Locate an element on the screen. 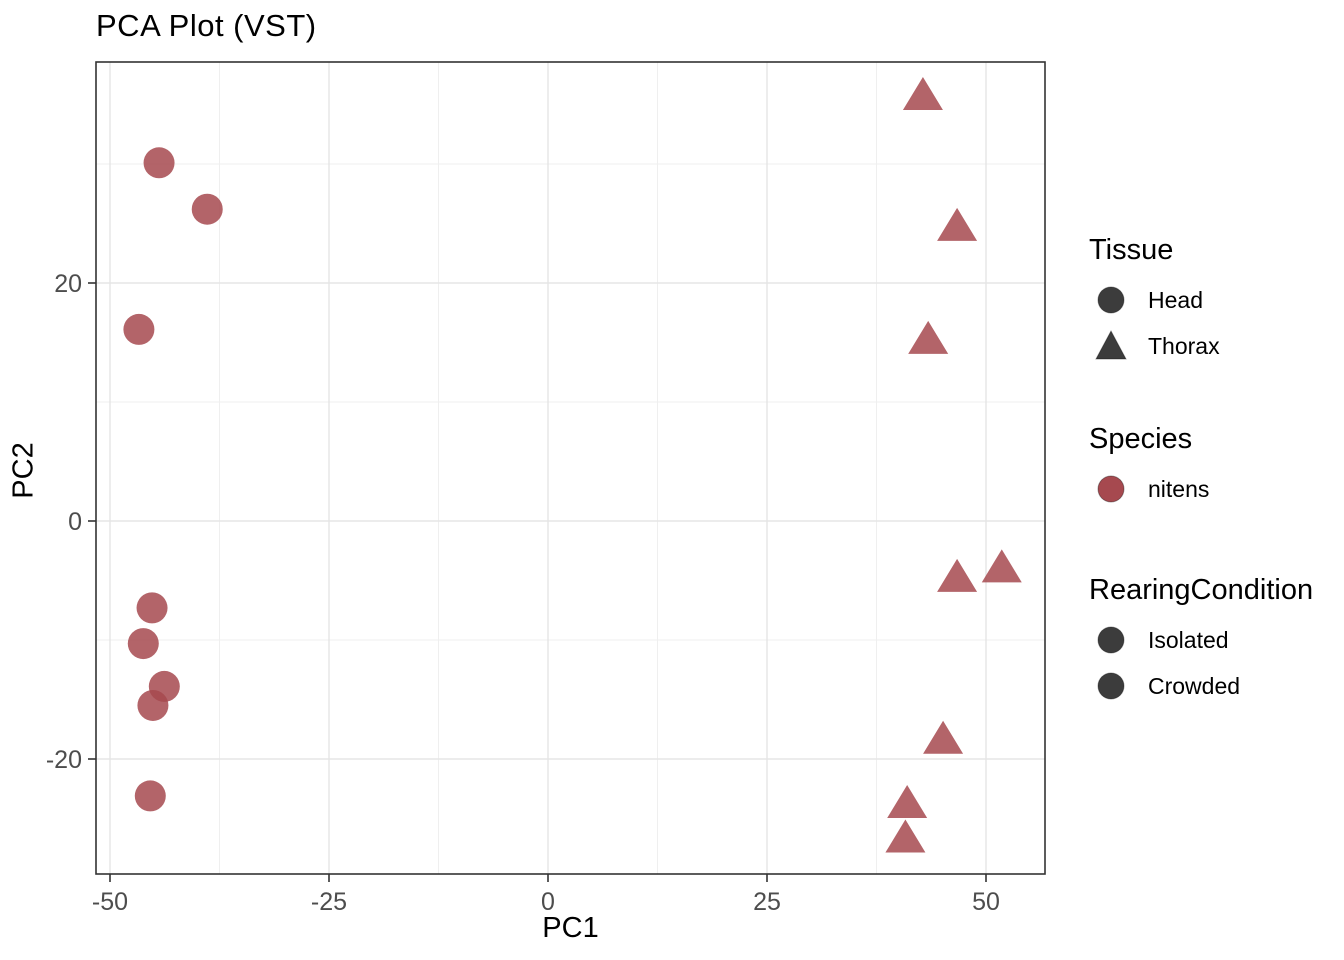 This screenshot has width=1344, height=960. legend-item-head: Head is located at coordinates (1216, 300).